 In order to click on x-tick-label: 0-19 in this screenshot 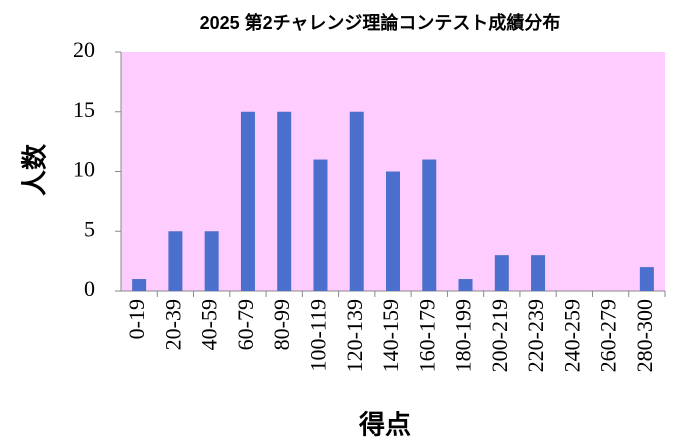, I will do `click(136, 319)`.